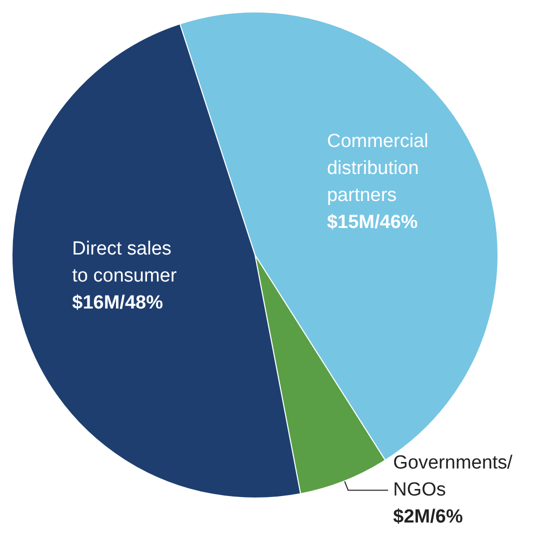 This screenshot has width=548, height=550. Describe the element at coordinates (118, 303) in the screenshot. I see `data-label: $16M/48%` at that location.